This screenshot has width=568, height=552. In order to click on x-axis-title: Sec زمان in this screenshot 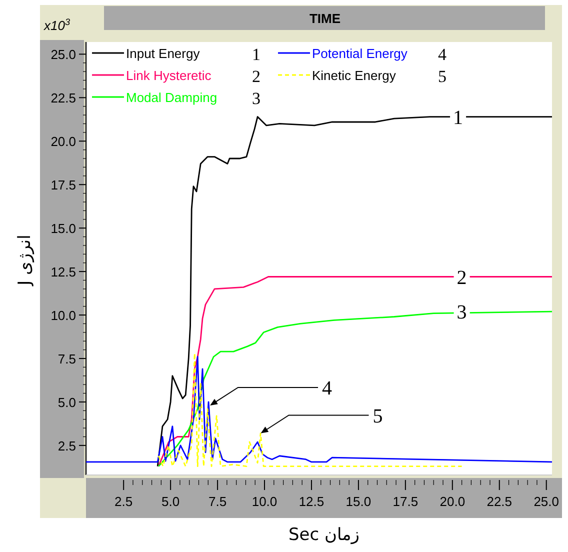, I will do `click(324, 535)`.